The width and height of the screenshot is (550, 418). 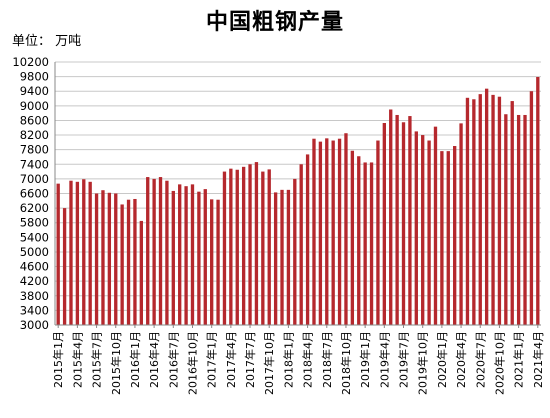 What do you see at coordinates (461, 359) in the screenshot?
I see `x-tick-label: 2020年4月` at bounding box center [461, 359].